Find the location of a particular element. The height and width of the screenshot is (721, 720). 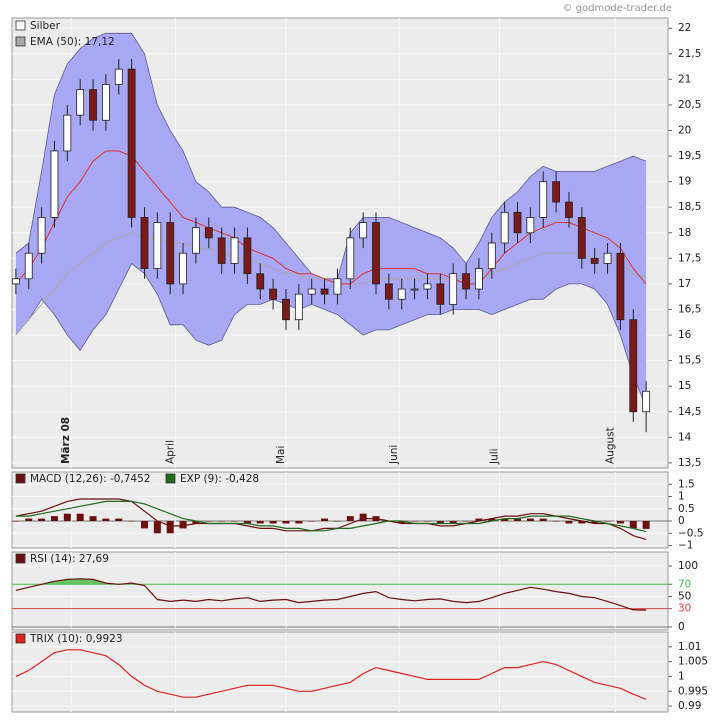

watermark: © godmode-trader.de is located at coordinates (618, 8).